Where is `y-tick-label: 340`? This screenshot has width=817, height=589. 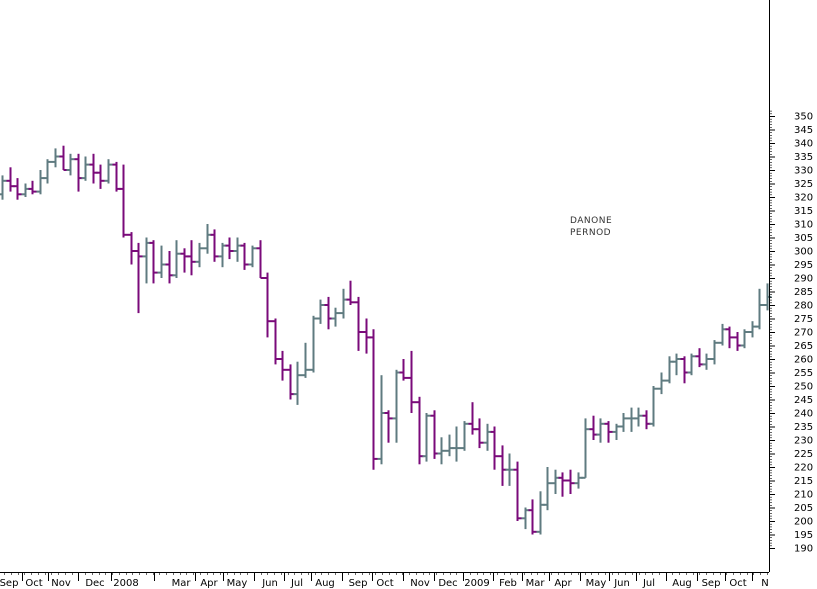 y-tick-label: 340 is located at coordinates (803, 144).